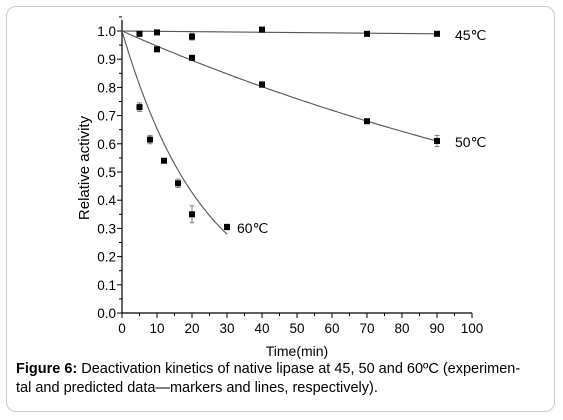 The height and width of the screenshot is (420, 563). I want to click on y-tick-label: 0.9, so click(106, 59).